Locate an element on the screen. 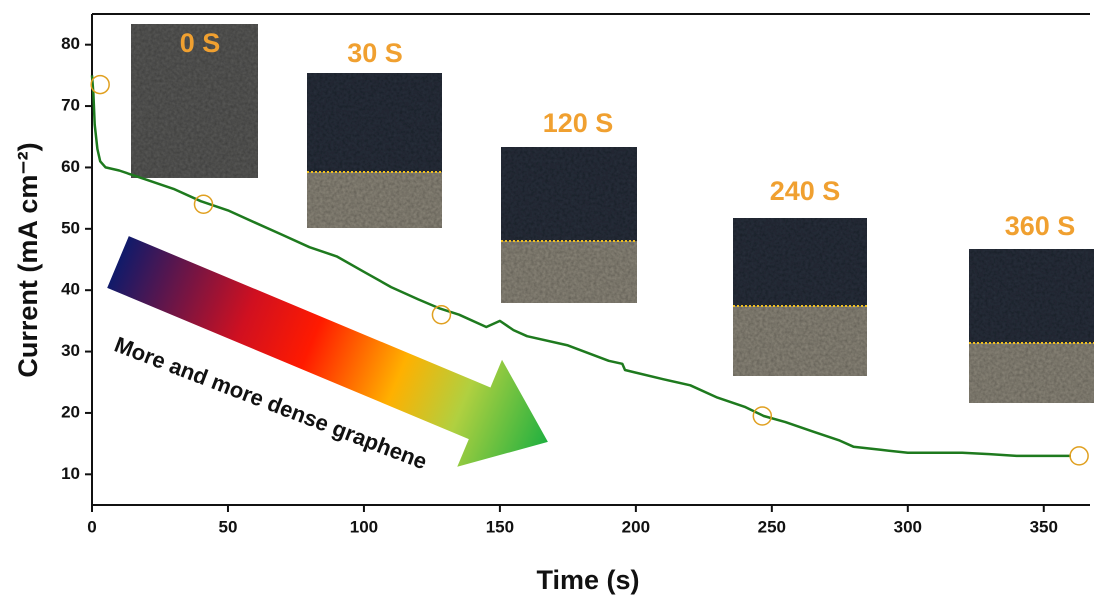  x-tick-label: 250 is located at coordinates (772, 526).